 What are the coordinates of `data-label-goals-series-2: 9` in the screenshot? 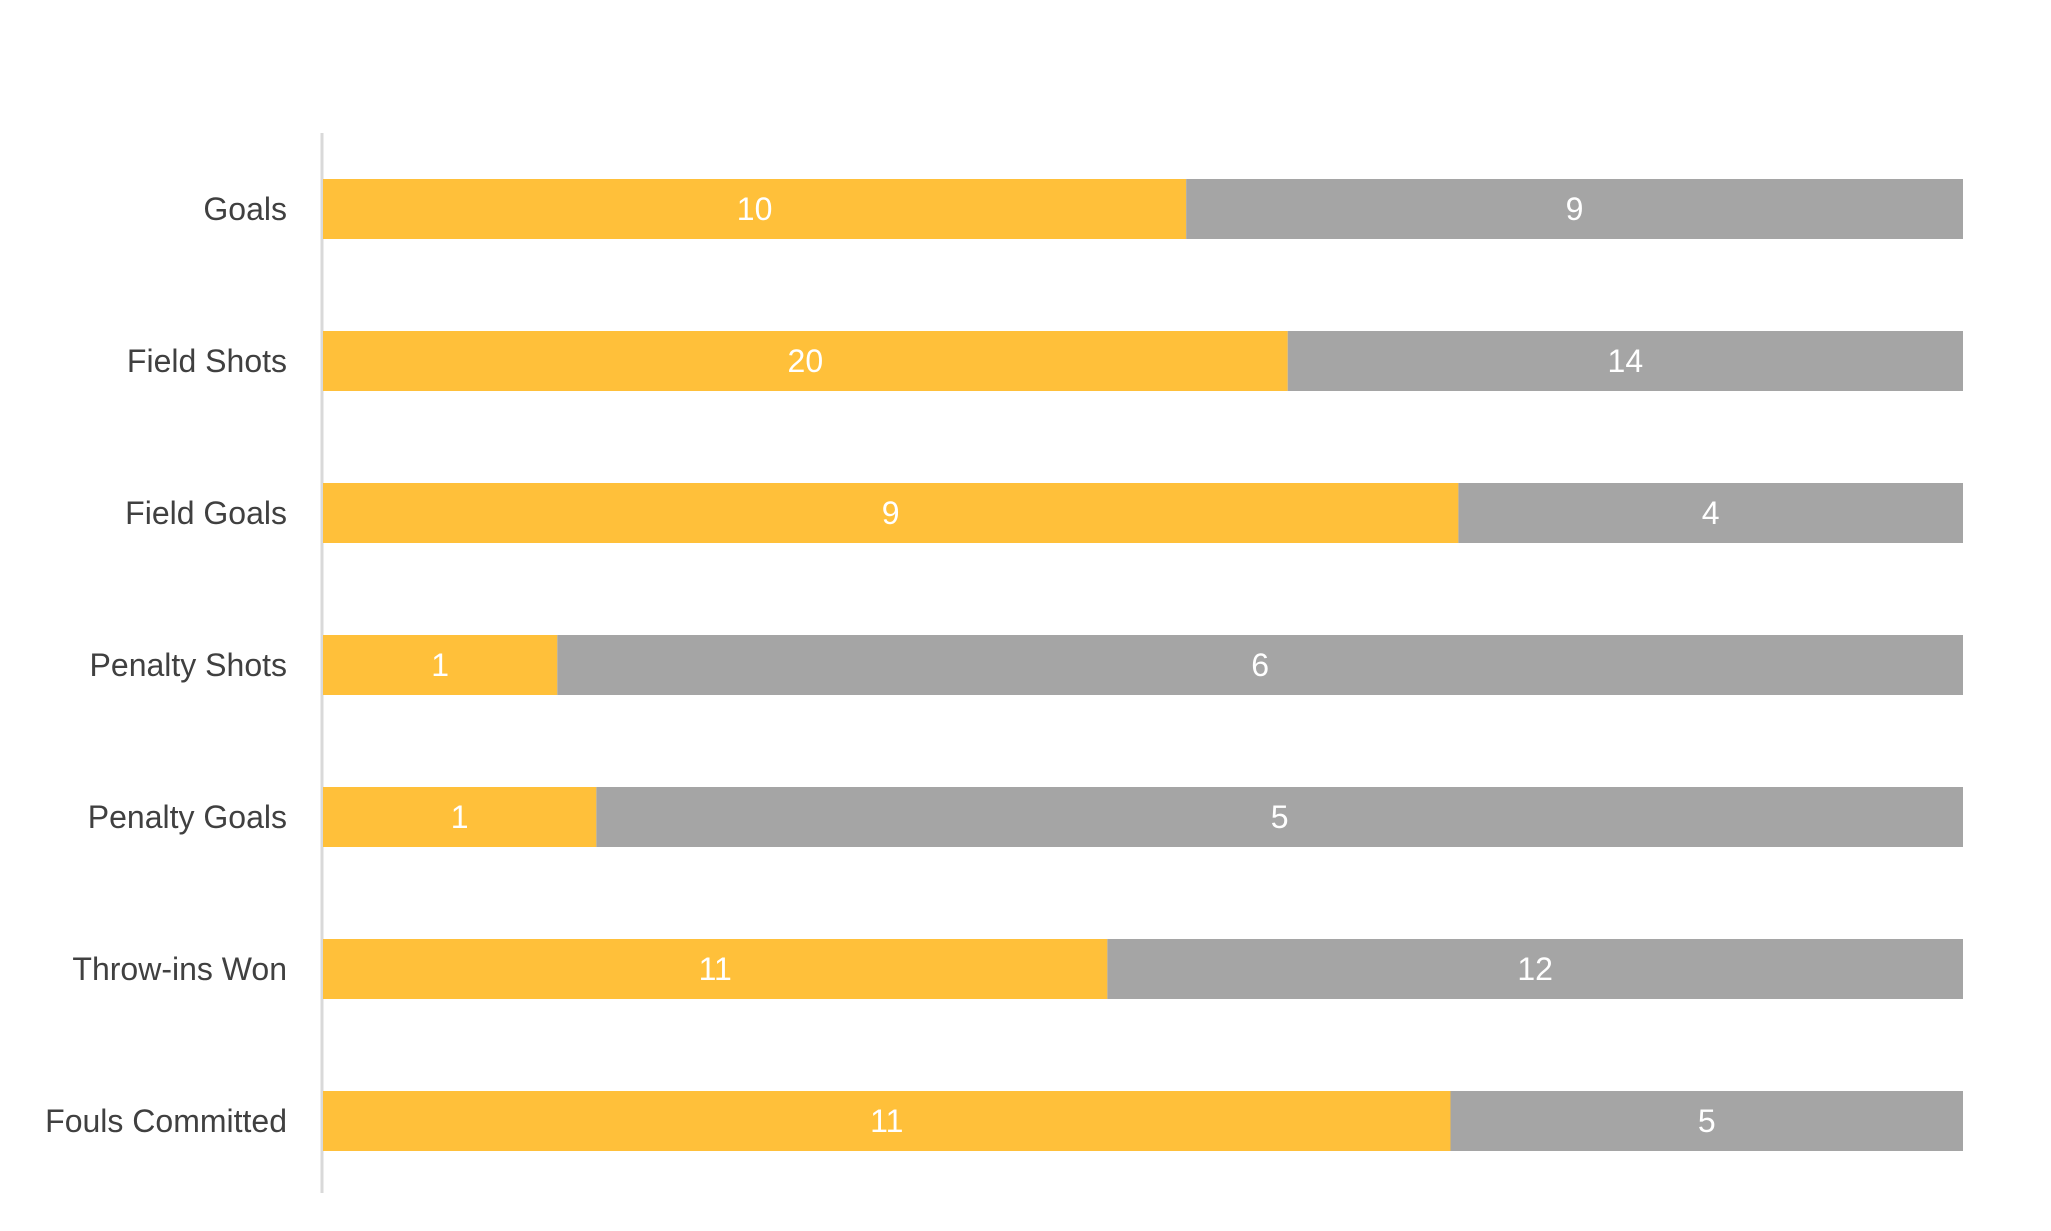 It's located at (1575, 209).